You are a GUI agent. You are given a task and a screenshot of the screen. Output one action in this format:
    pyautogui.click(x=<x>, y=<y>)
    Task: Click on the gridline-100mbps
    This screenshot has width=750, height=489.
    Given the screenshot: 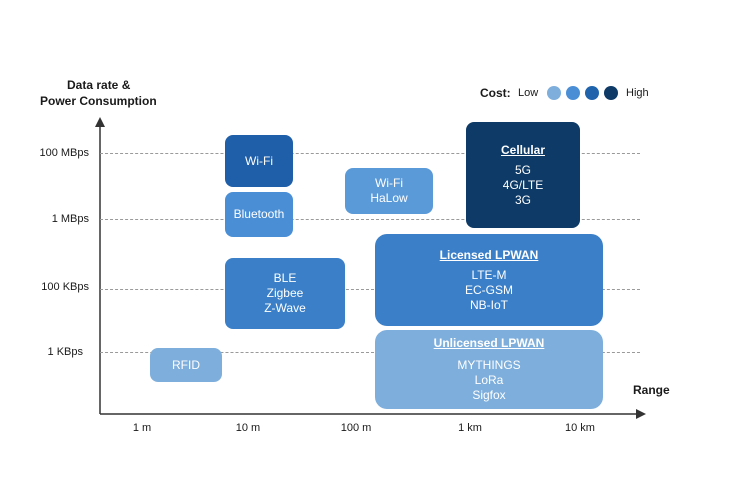 What is the action you would take?
    pyautogui.click(x=370, y=153)
    